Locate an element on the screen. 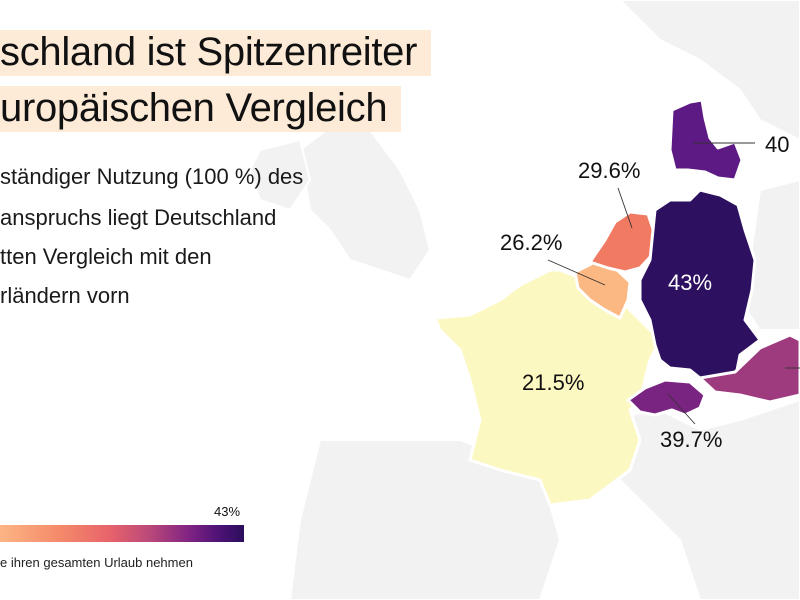 This screenshot has height=600, width=800. label-france: 21.5% is located at coordinates (553, 382).